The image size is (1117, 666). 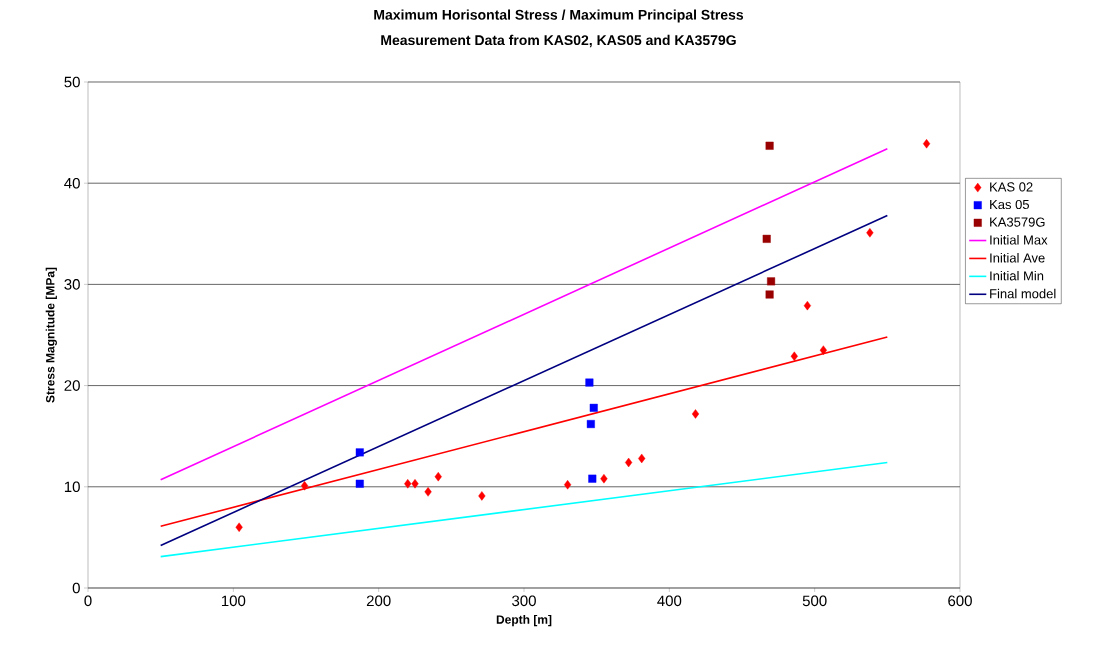 What do you see at coordinates (1017, 275) in the screenshot?
I see `legend-label: Initial Min` at bounding box center [1017, 275].